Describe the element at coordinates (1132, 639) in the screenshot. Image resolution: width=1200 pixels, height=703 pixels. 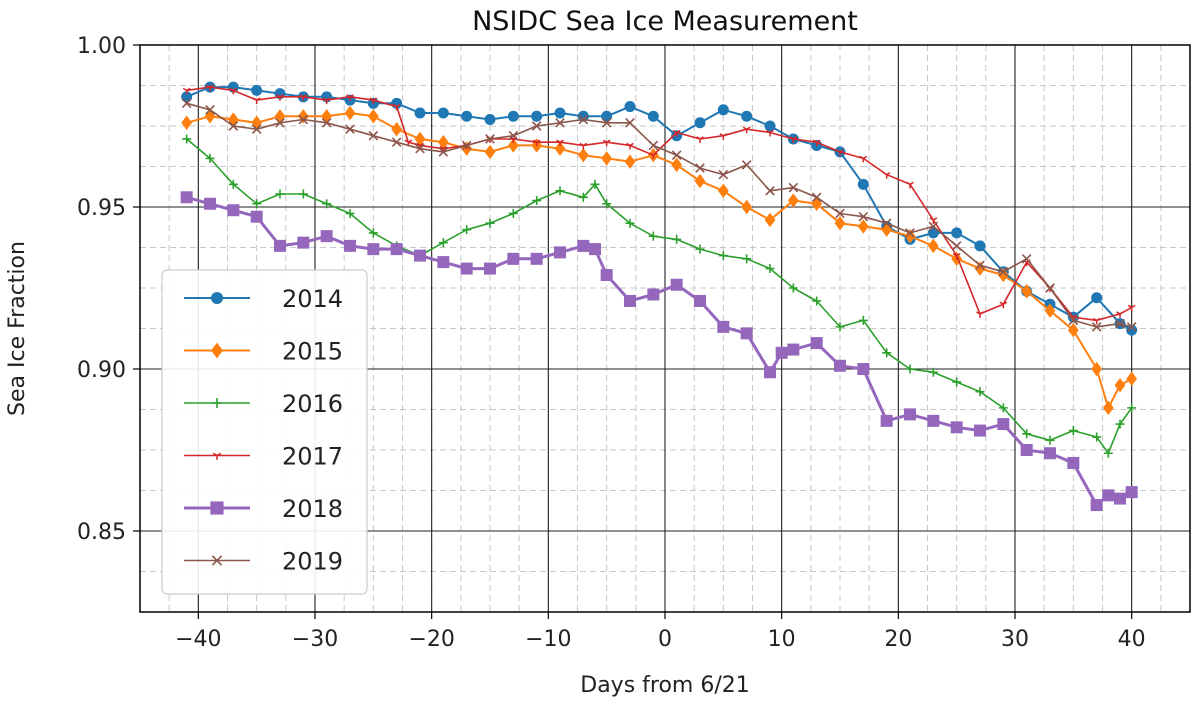
I see `x-tick-label: 40` at that location.